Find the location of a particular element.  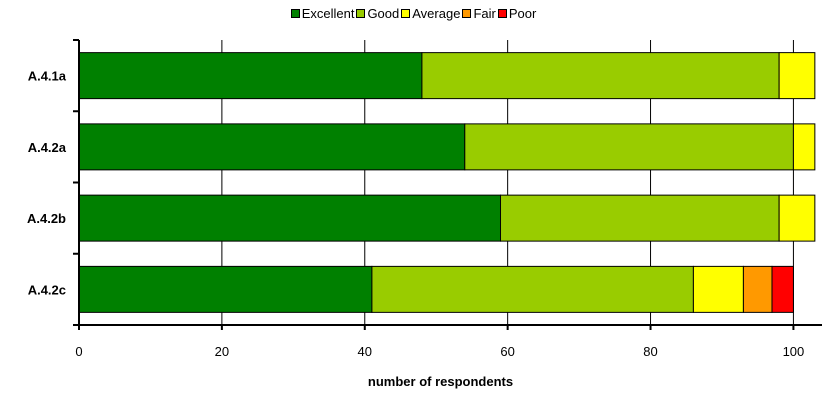

legend-item-poor: Poor is located at coordinates (517, 13).